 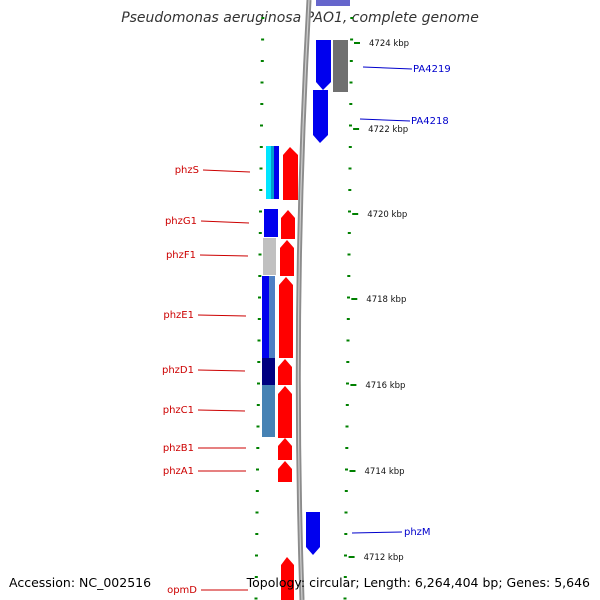 I want to click on gene-label-phze1: phzE1, so click(x=178, y=315).